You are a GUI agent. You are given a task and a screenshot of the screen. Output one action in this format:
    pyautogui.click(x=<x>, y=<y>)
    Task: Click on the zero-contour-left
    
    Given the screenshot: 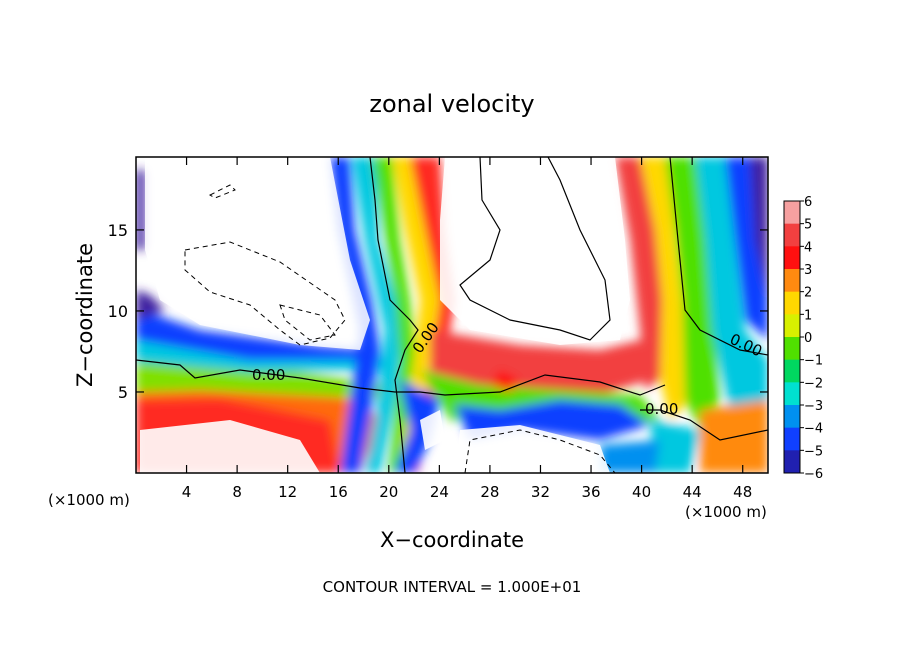 What is the action you would take?
    pyautogui.click(x=401, y=377)
    